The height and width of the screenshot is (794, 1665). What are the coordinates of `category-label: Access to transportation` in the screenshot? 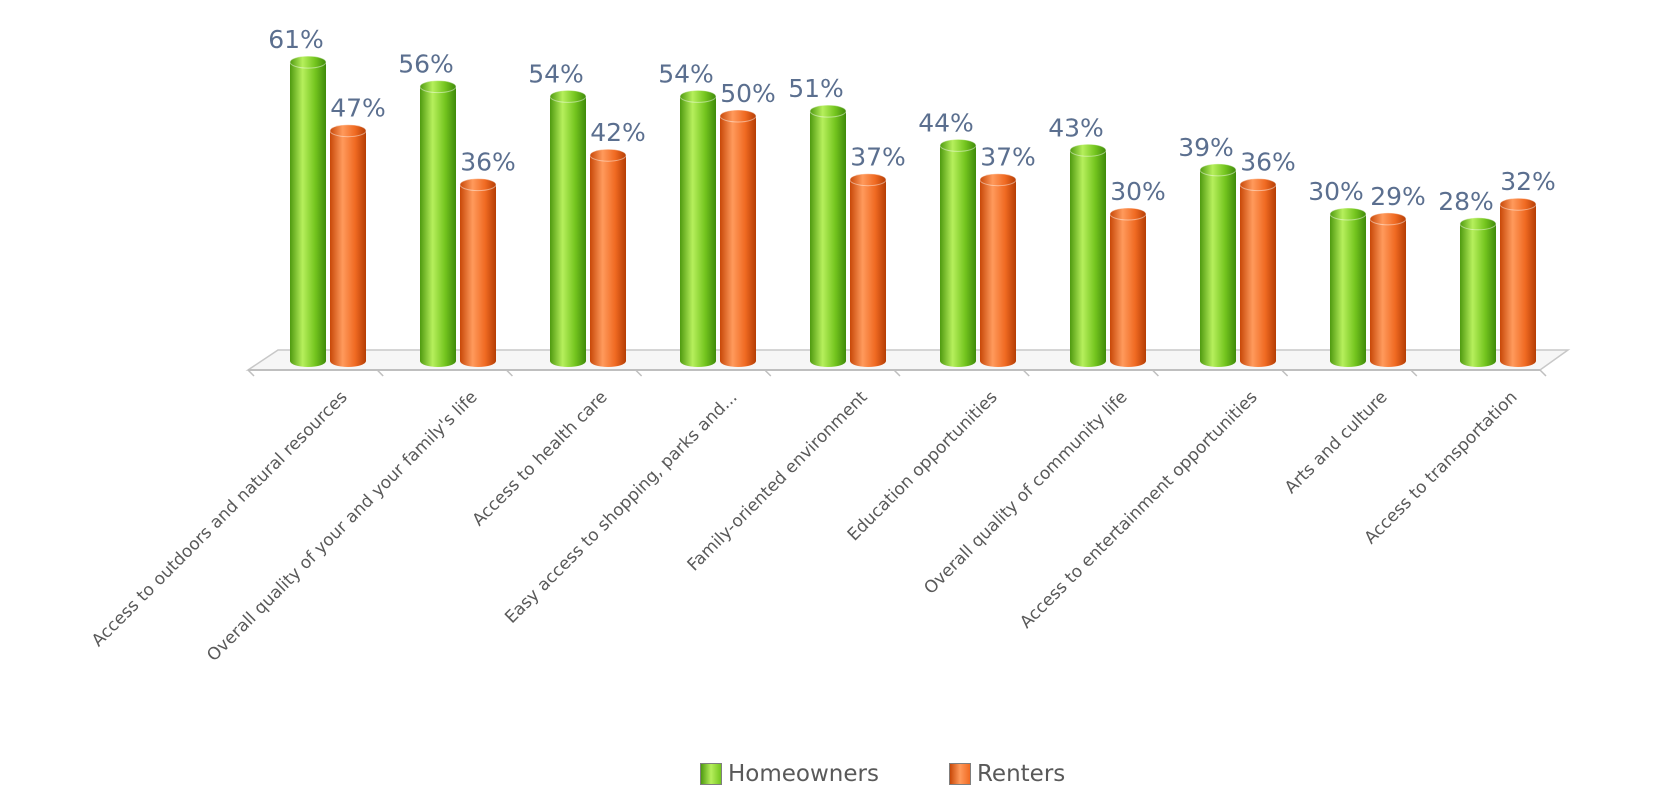 It's located at (1441, 467).